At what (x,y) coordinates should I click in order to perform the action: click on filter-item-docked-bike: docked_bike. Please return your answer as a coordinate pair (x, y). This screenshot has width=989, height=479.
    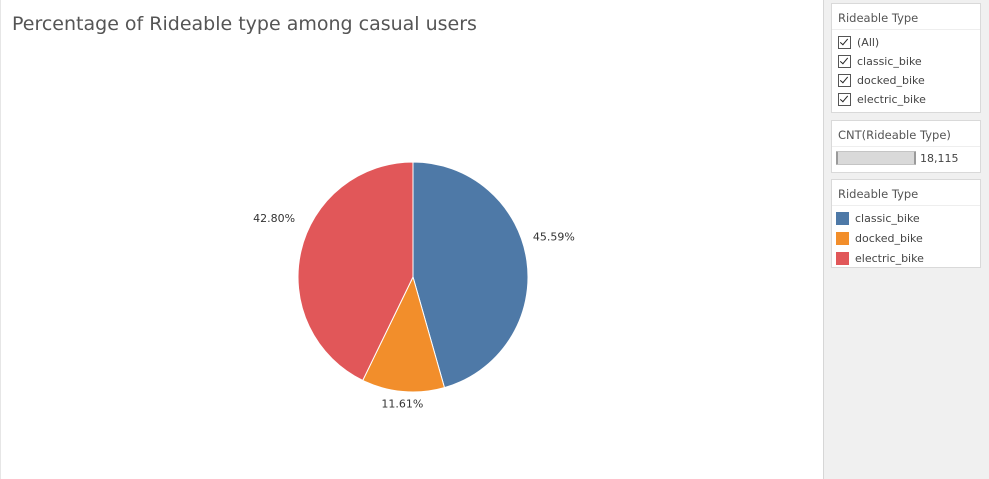
    Looking at the image, I should click on (906, 80).